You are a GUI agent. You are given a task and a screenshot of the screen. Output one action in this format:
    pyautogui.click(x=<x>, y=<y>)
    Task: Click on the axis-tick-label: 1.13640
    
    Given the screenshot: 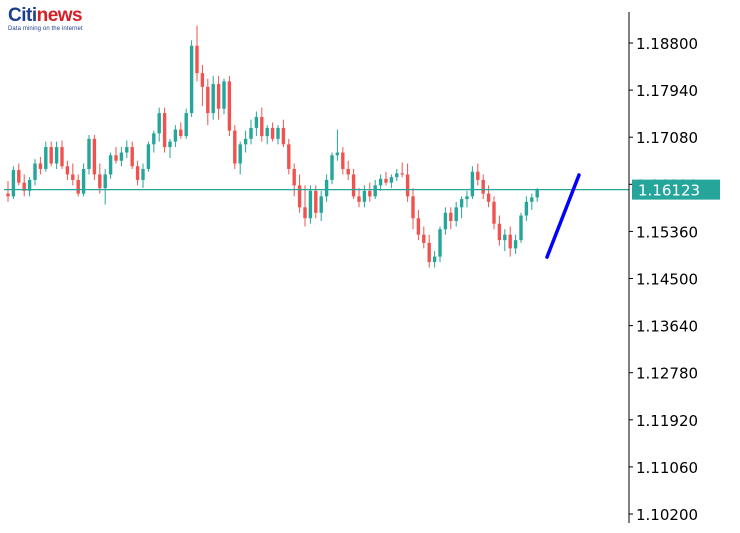 What is the action you would take?
    pyautogui.click(x=667, y=327)
    